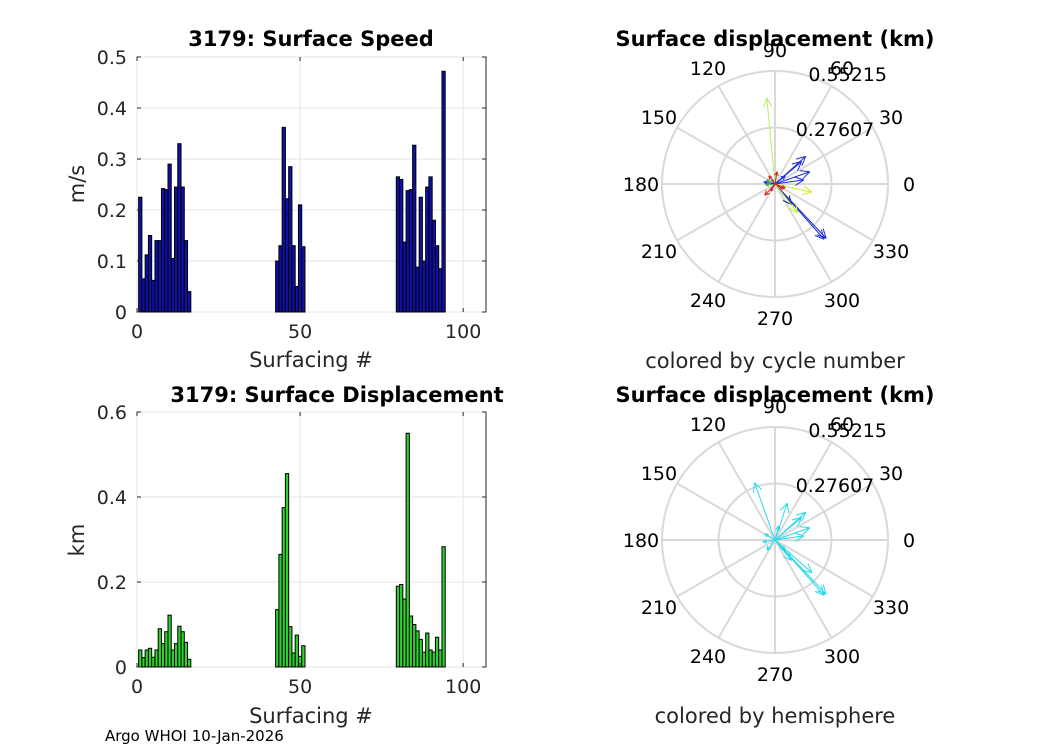 This screenshot has height=750, width=1050. Describe the element at coordinates (659, 252) in the screenshot. I see `polar-angle-label: 210` at that location.